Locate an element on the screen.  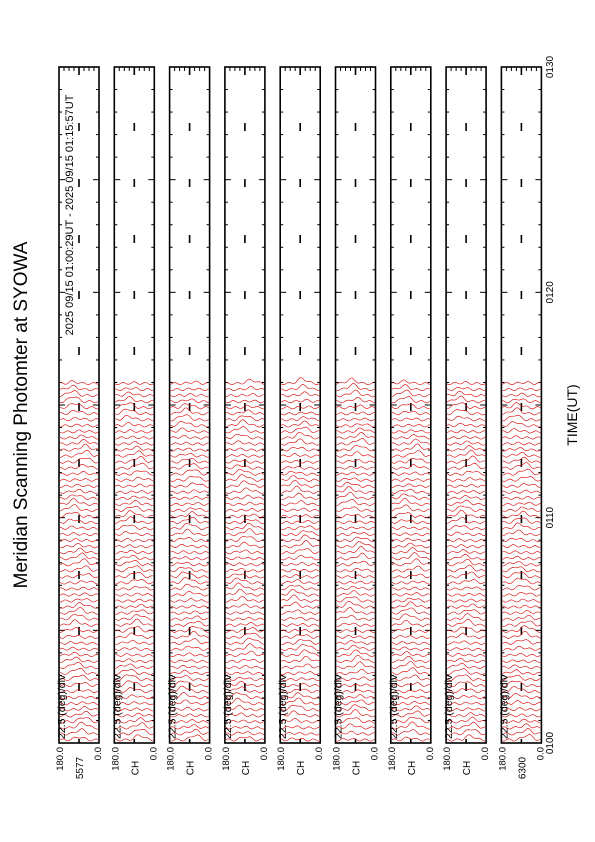
panel-3: 22.5 (deg)/div 180.0 0.0 CH is located at coordinates (190, 420).